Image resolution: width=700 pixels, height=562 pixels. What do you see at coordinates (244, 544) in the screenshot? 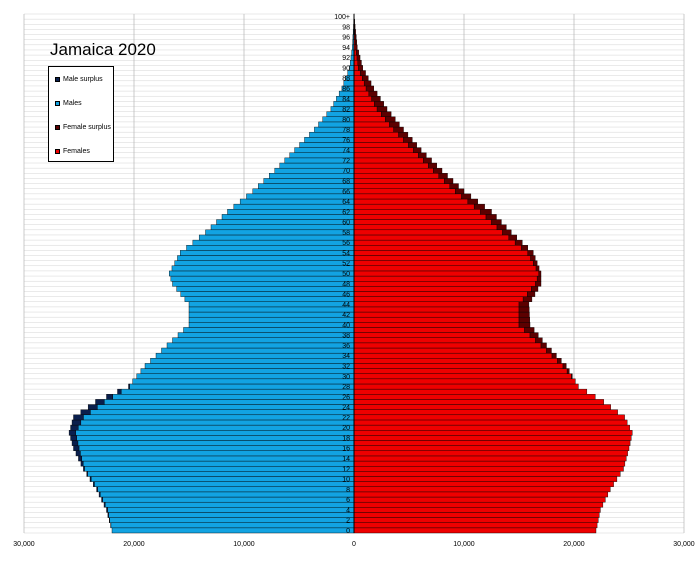
I see `x-tick-label: 10,000` at bounding box center [244, 544].